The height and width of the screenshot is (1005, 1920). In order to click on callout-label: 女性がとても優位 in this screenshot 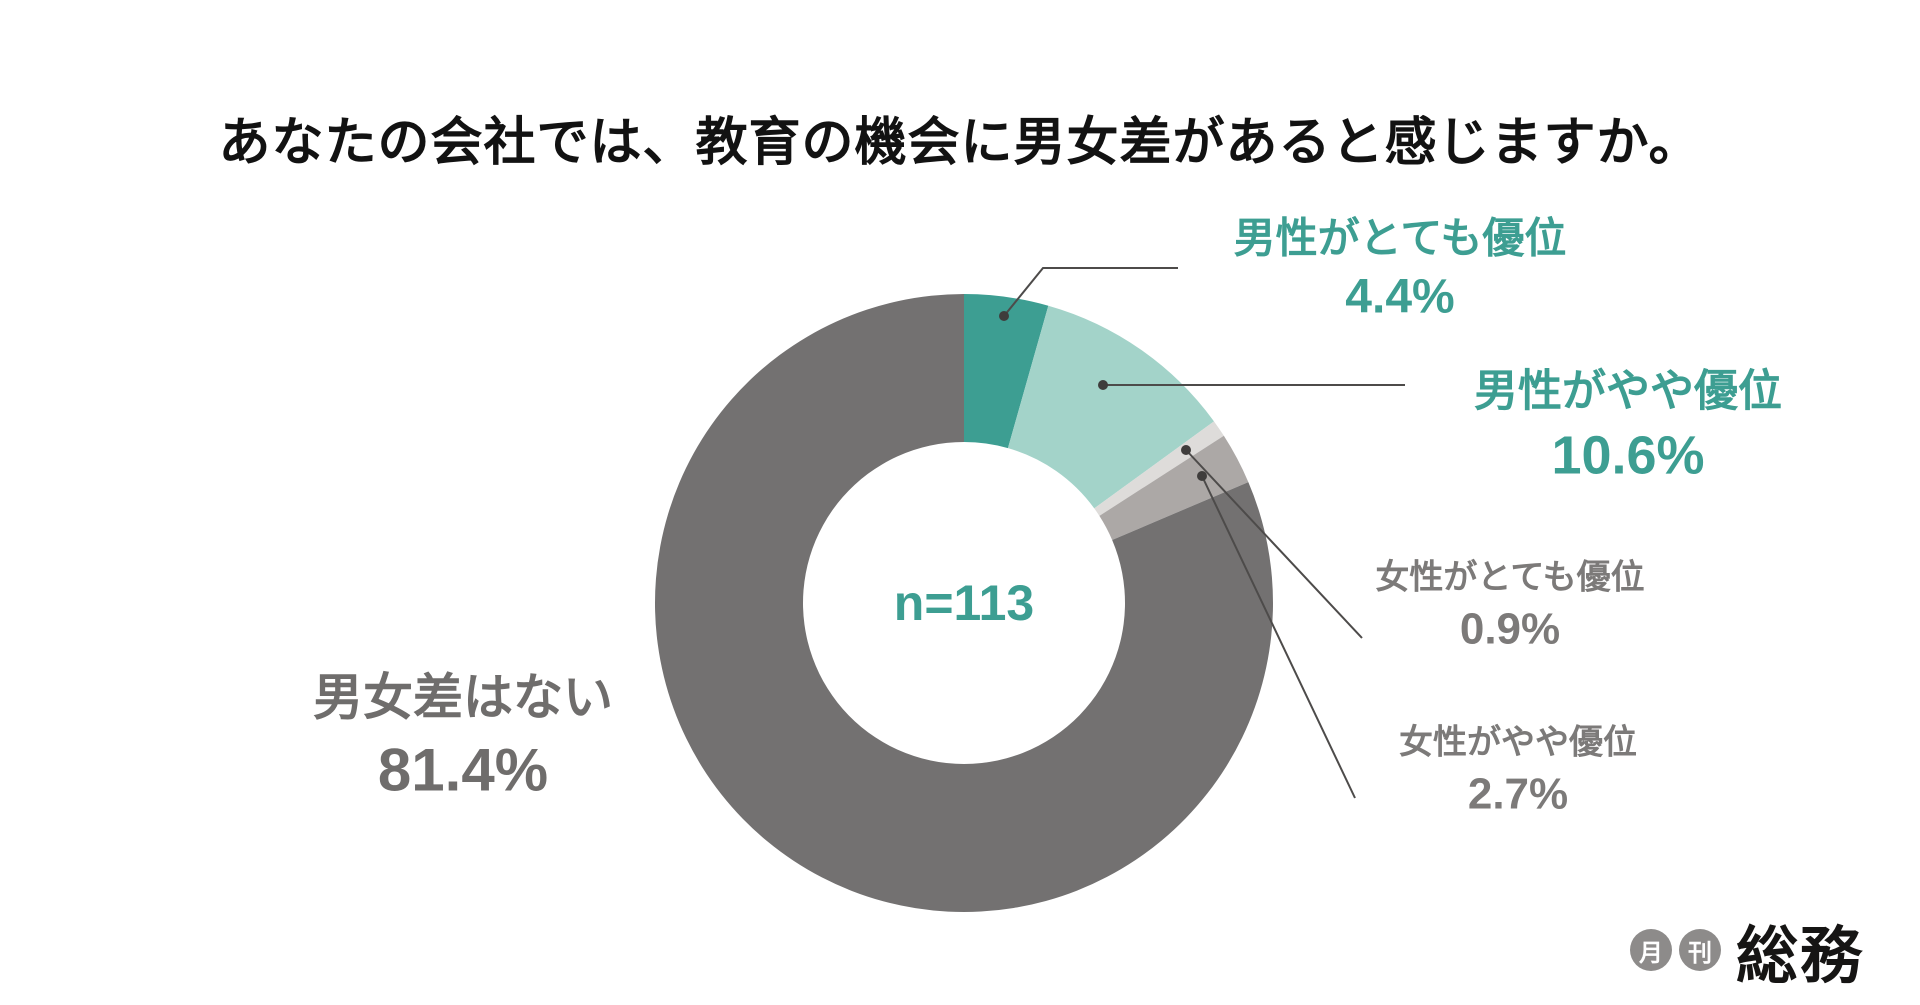, I will do `click(1510, 577)`.